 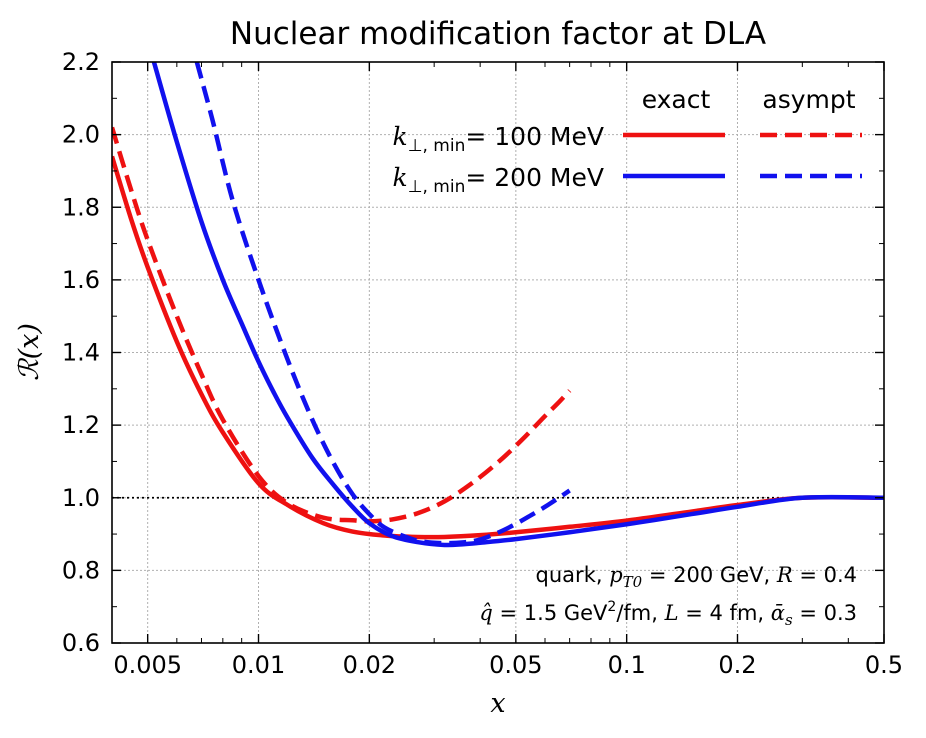 What do you see at coordinates (640, 613) in the screenshot?
I see `annotation-fm: /fm,` at bounding box center [640, 613].